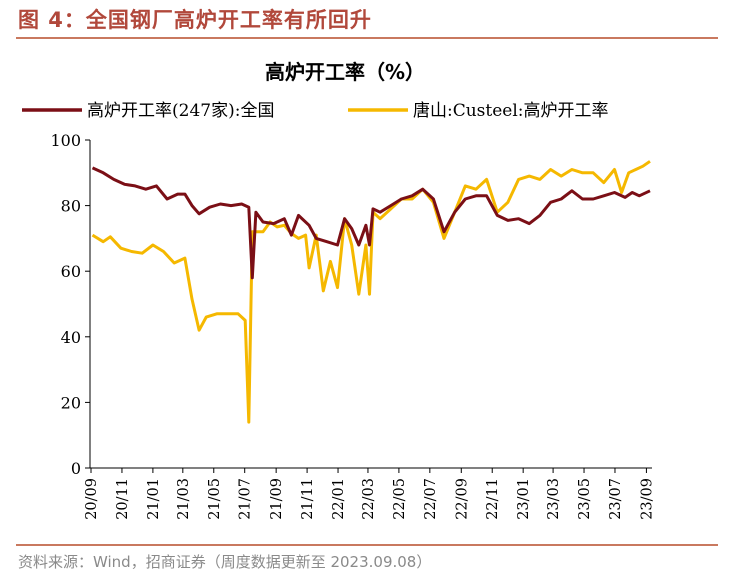 This screenshot has width=736, height=579. I want to click on legend-label-national: 高炉开工率(247家):全国, so click(180, 111).